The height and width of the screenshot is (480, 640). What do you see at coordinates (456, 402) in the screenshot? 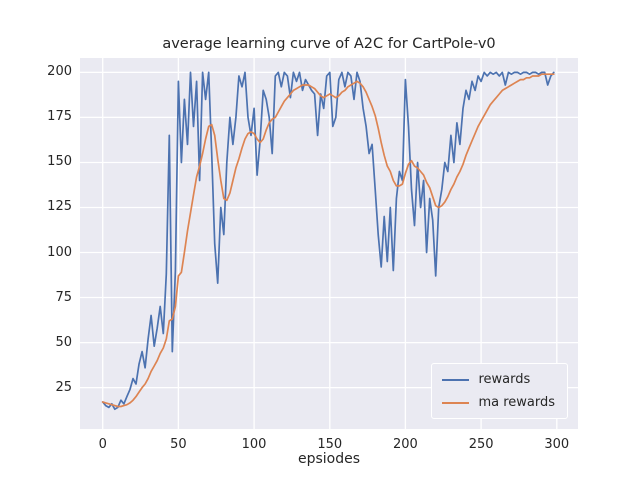
I see `ma-rewards-line-swatch` at bounding box center [456, 402].